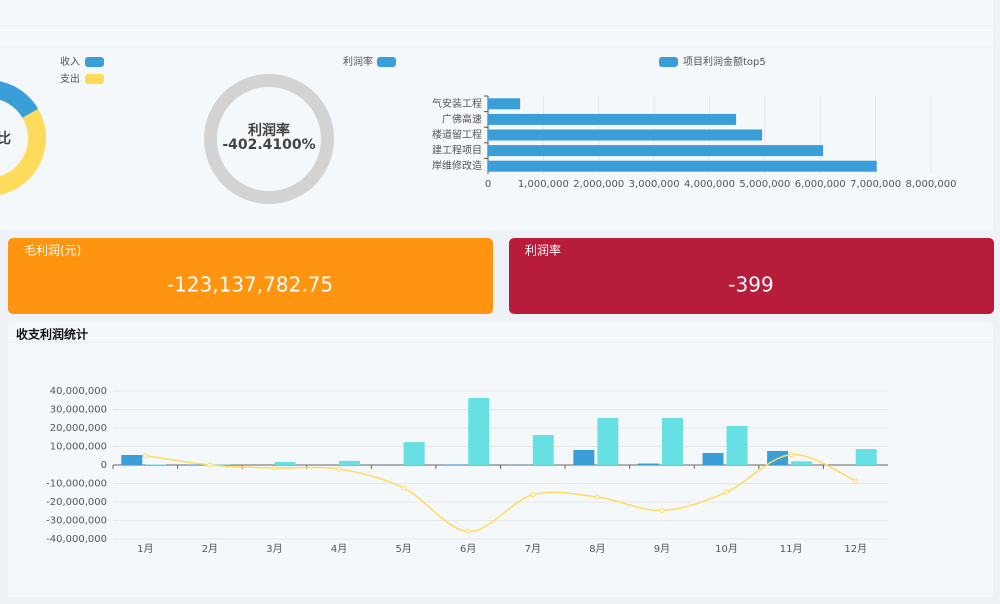 The width and height of the screenshot is (1000, 604). Describe the element at coordinates (76, 484) in the screenshot. I see `y-tick-label: -10,000,000` at that location.